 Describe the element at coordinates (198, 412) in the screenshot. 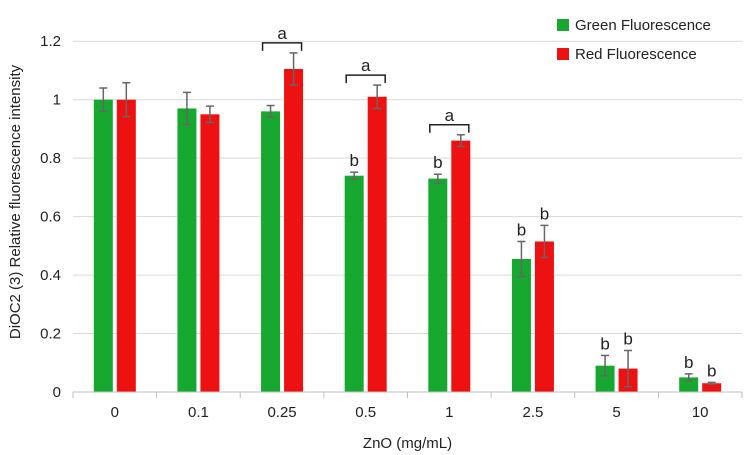

I see `x-tick-label: 0.1` at that location.